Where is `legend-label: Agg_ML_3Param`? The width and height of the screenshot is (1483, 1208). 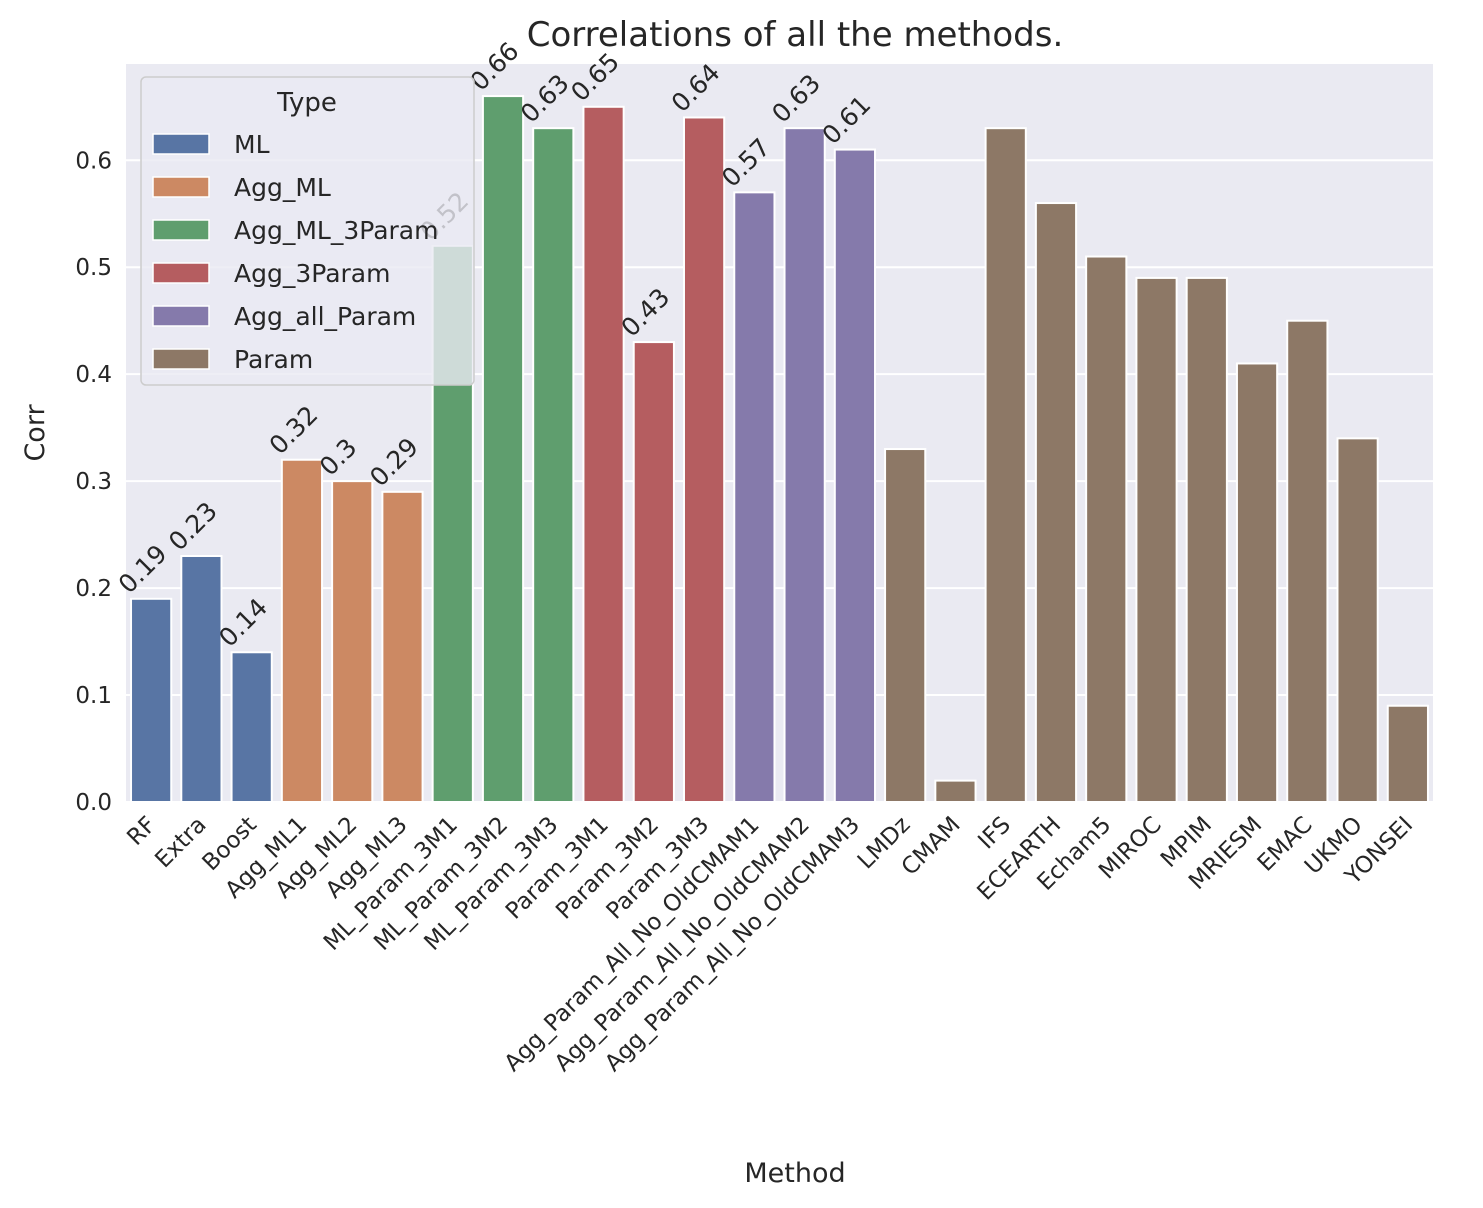
legend-label: Agg_ML_3Param is located at coordinates (336, 230).